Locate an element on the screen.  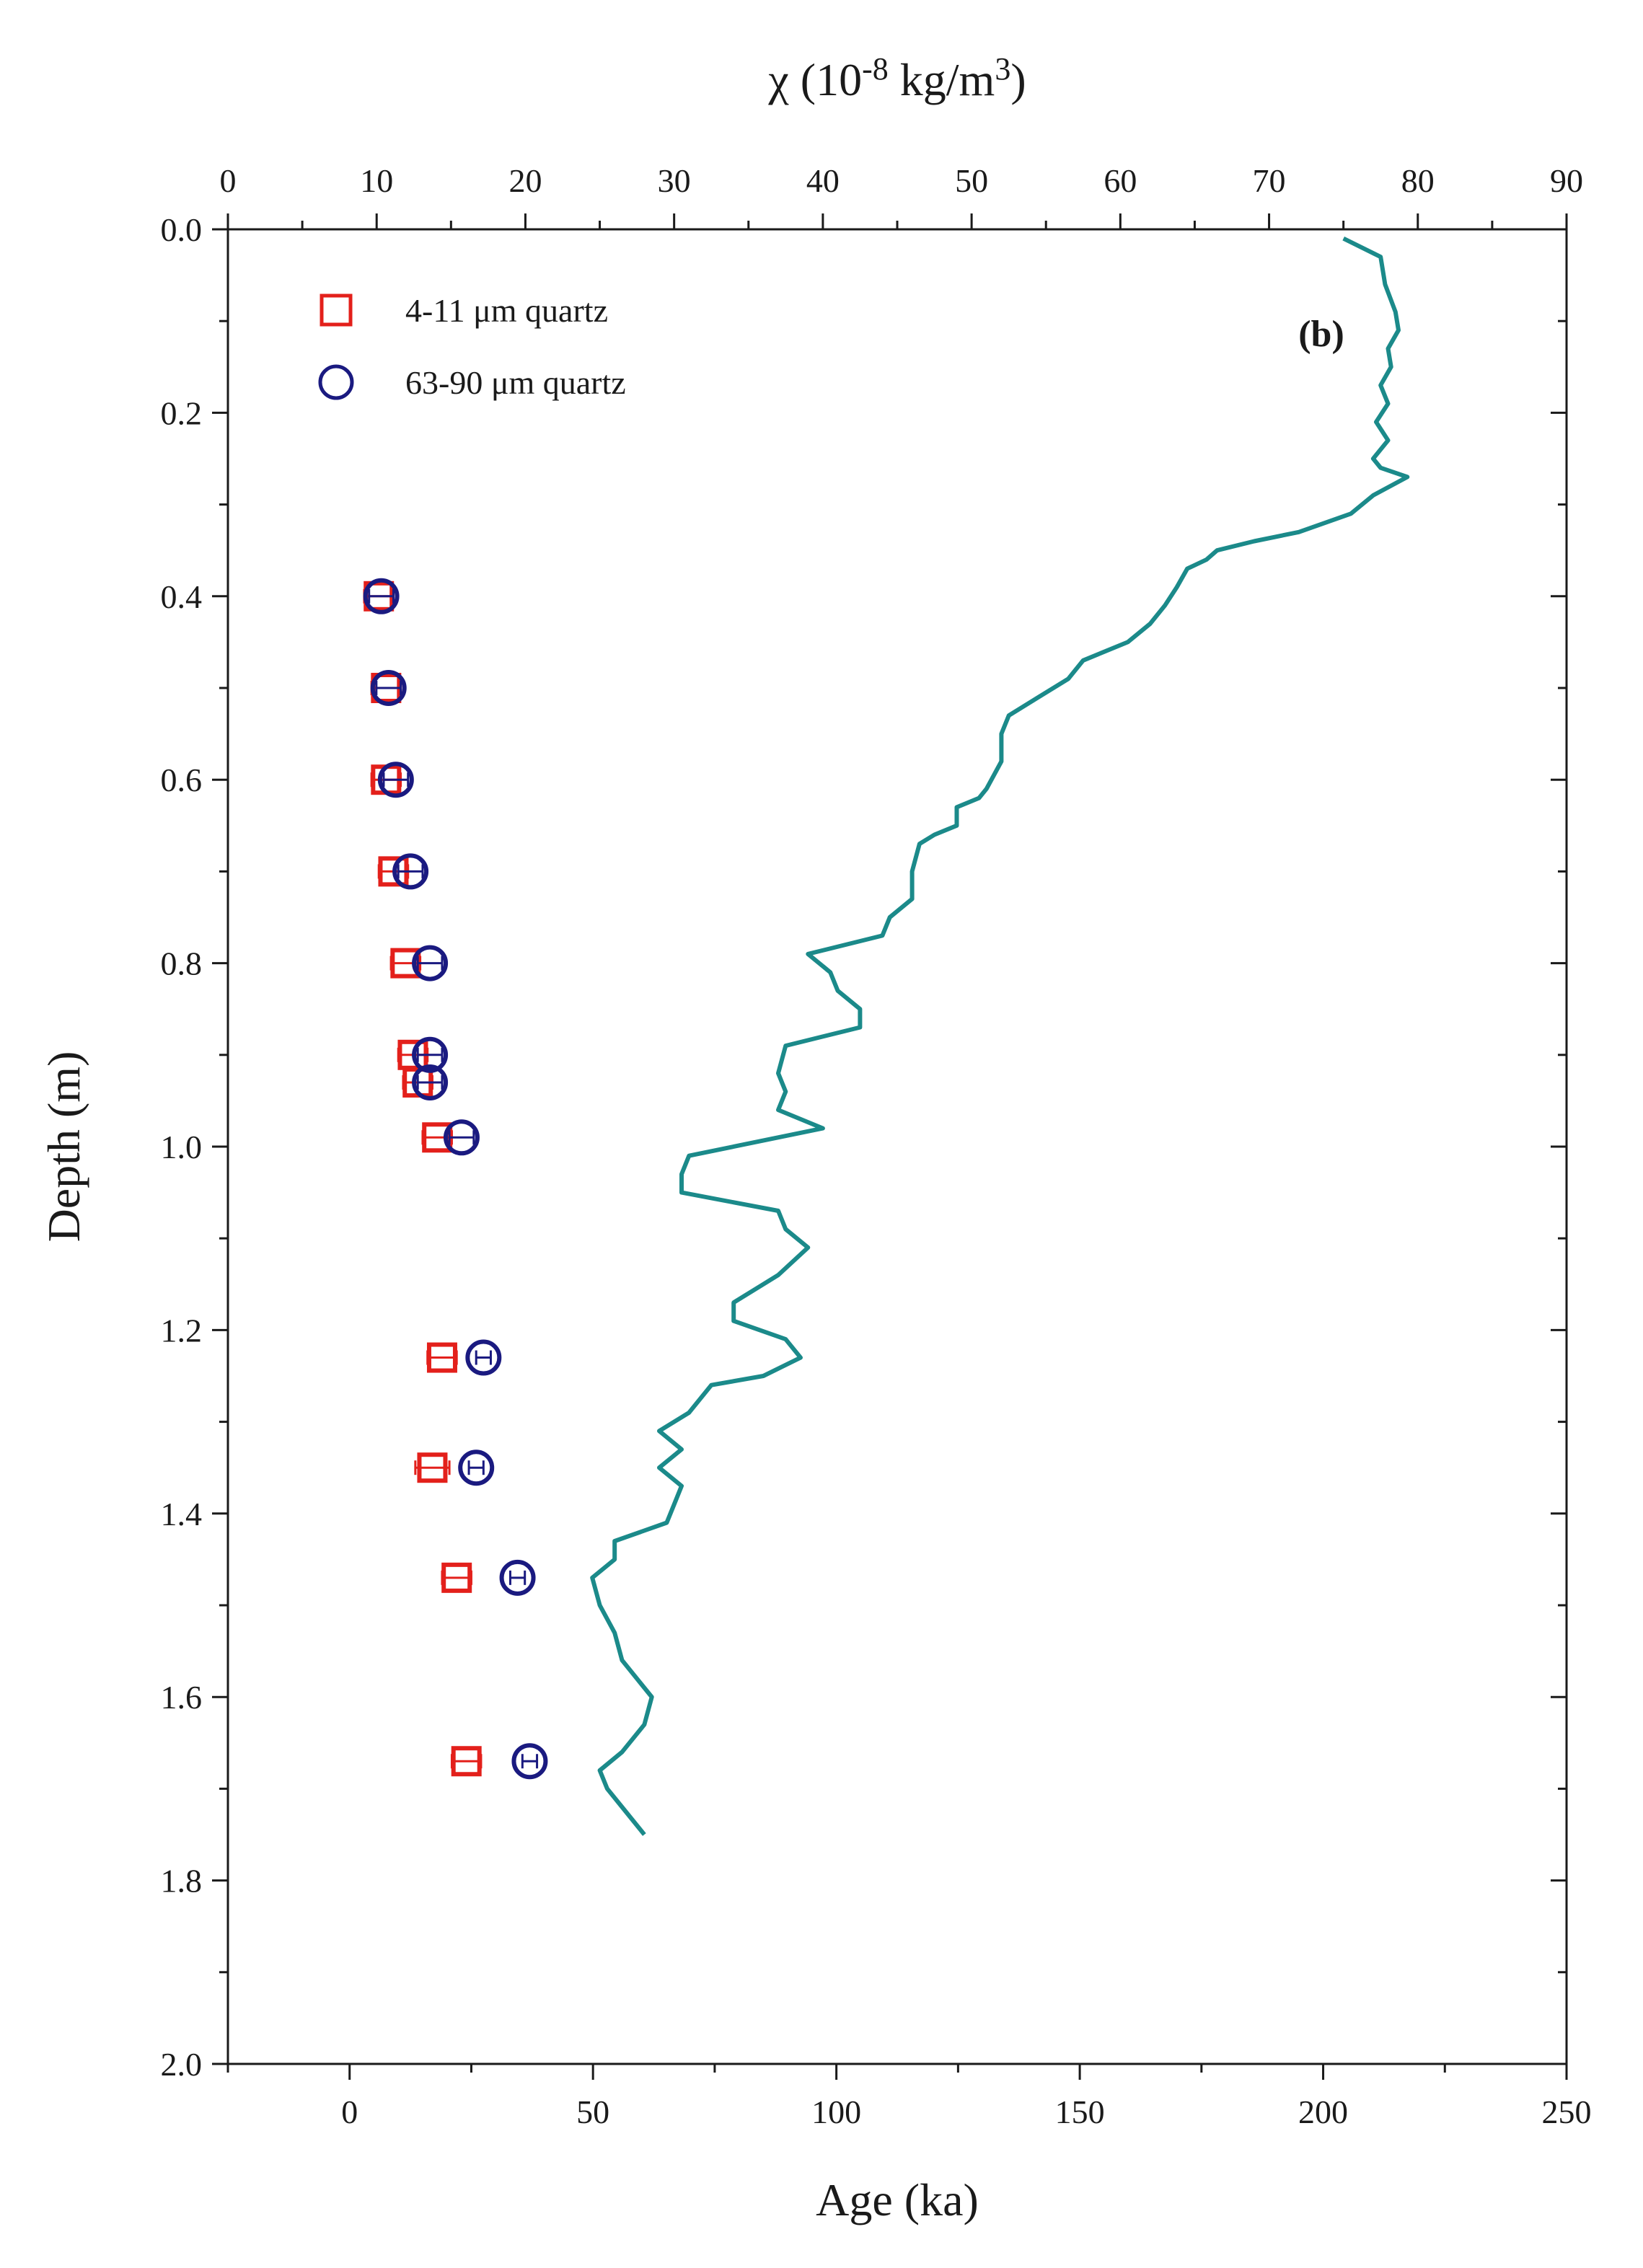
y-axis-title: Depth (m) is located at coordinates (63, 1147).